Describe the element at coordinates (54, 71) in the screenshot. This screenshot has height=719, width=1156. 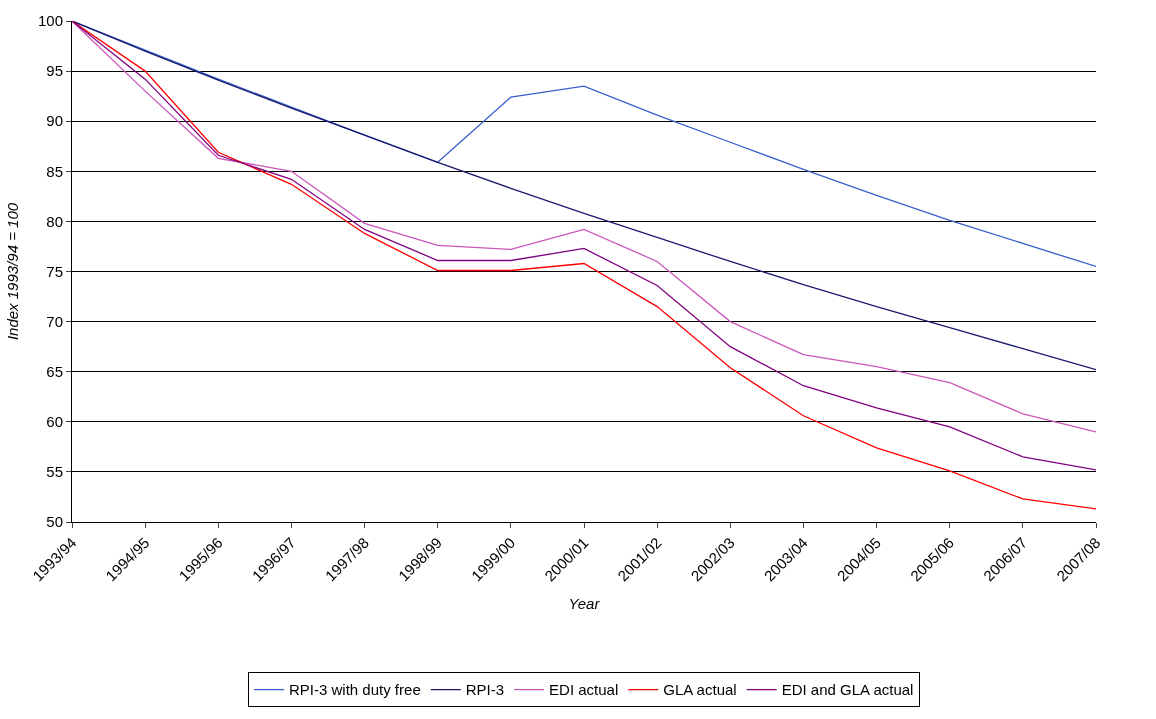
I see `y-tick-label: 95` at that location.